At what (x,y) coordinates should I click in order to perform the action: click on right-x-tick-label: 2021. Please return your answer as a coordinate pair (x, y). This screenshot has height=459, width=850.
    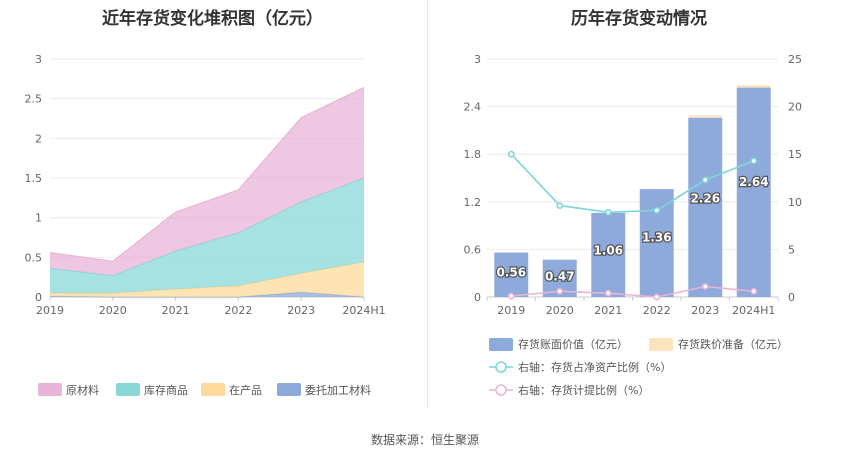
    Looking at the image, I should click on (608, 310).